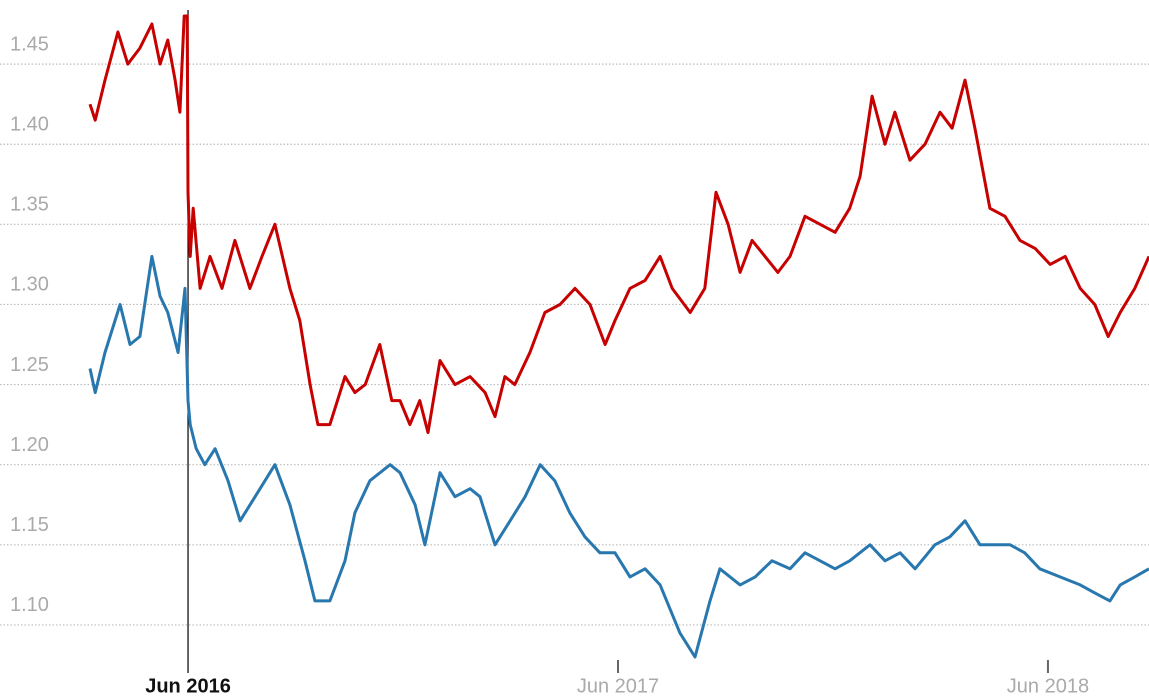 The width and height of the screenshot is (1149, 699). I want to click on y-tick-label: 1.10, so click(29, 605).